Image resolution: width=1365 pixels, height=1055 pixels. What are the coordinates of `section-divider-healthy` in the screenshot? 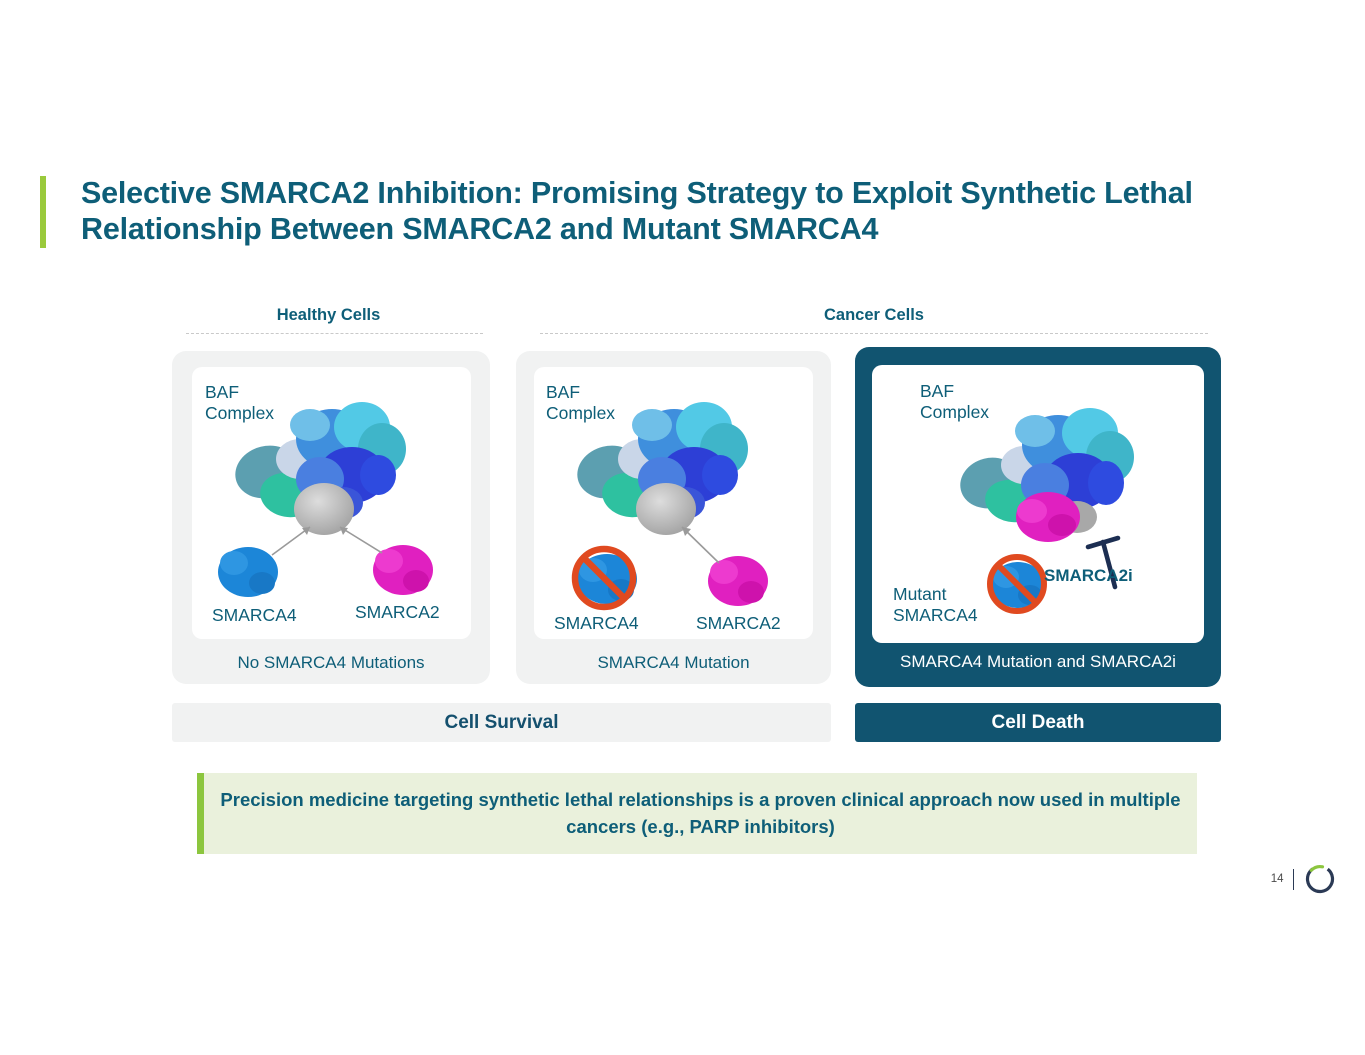 It's located at (334, 333).